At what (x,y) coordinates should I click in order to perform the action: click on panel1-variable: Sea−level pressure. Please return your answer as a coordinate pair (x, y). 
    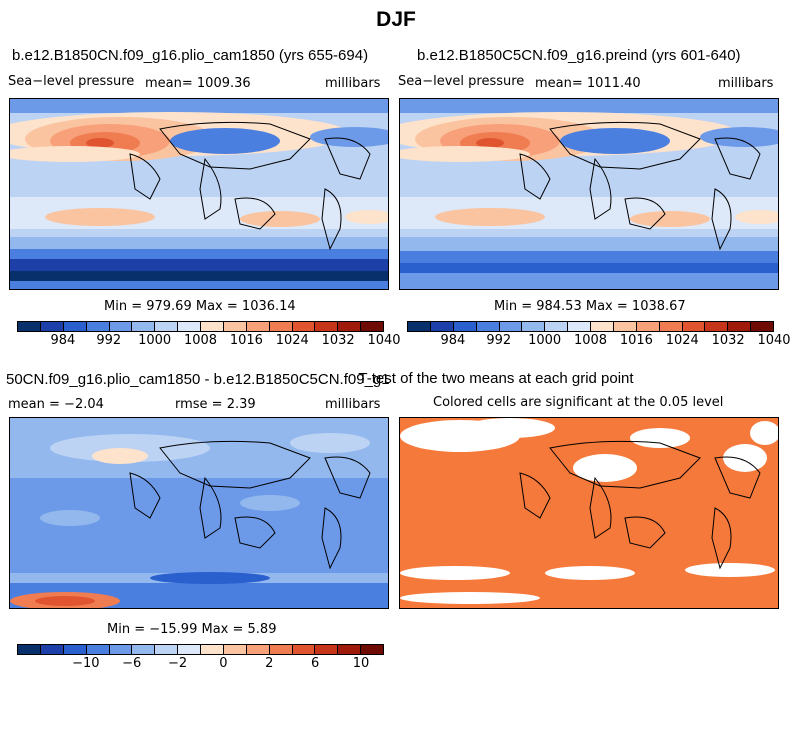
    Looking at the image, I should click on (71, 81).